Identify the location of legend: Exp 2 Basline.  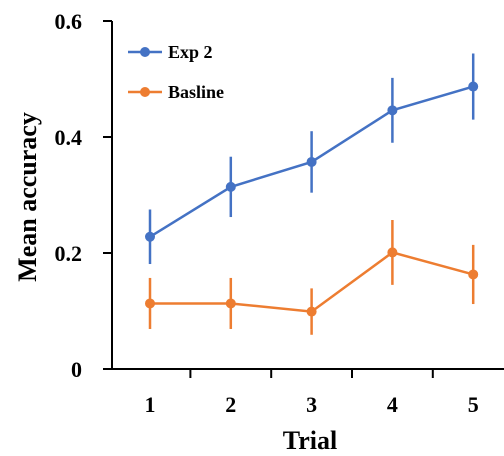
(176, 72).